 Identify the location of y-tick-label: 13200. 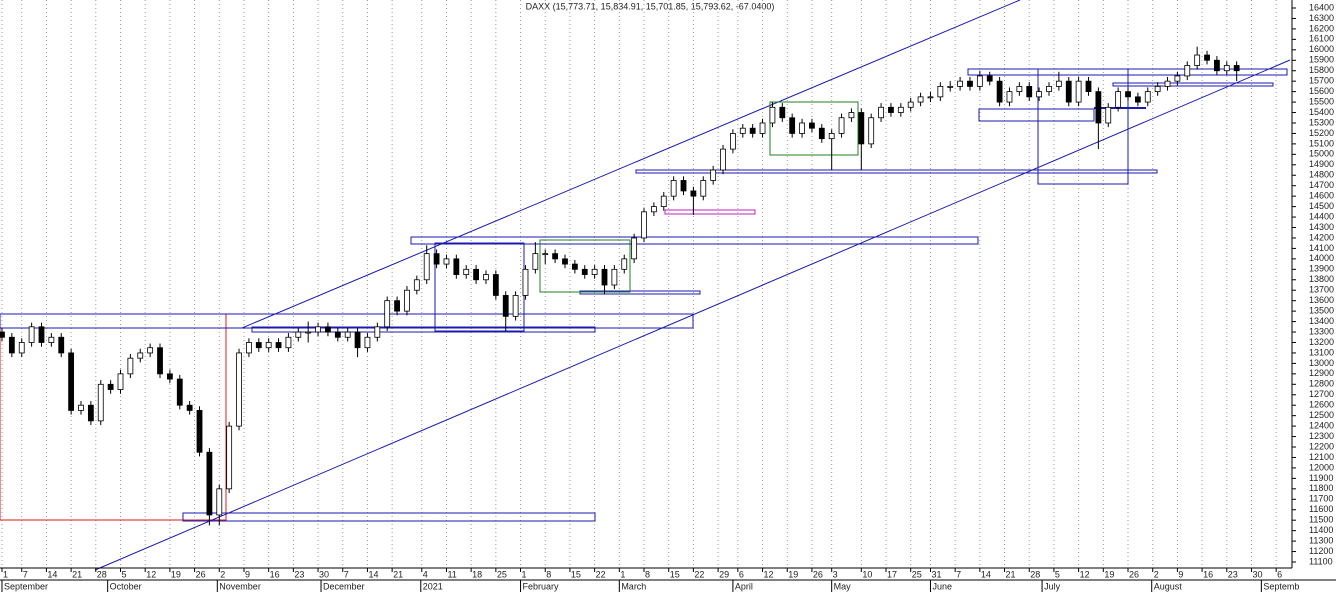
(1321, 342).